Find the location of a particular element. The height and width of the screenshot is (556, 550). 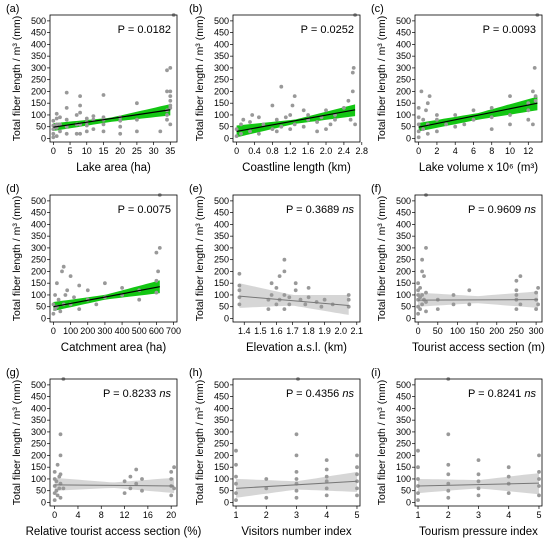

y-tick-label: 200 is located at coordinates (221, 455).